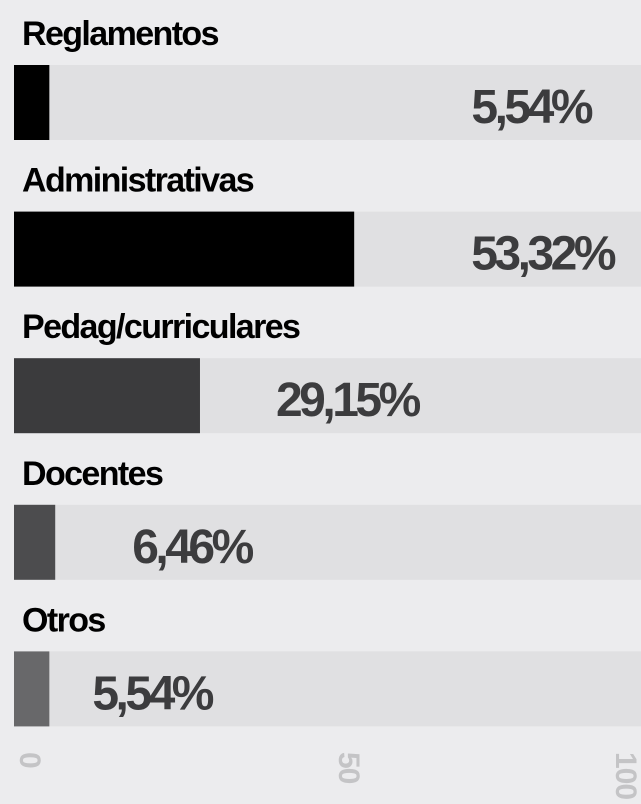 Image resolution: width=641 pixels, height=804 pixels. I want to click on x-tick-label: 0, so click(29, 760).